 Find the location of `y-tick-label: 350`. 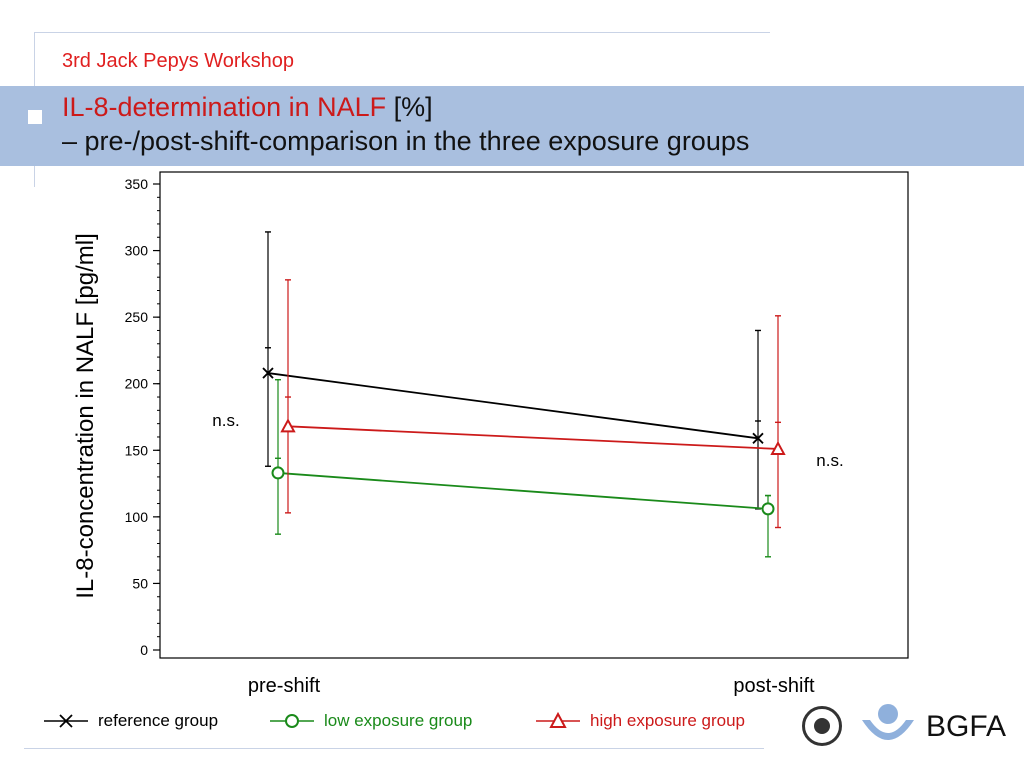

y-tick-label: 350 is located at coordinates (137, 184).